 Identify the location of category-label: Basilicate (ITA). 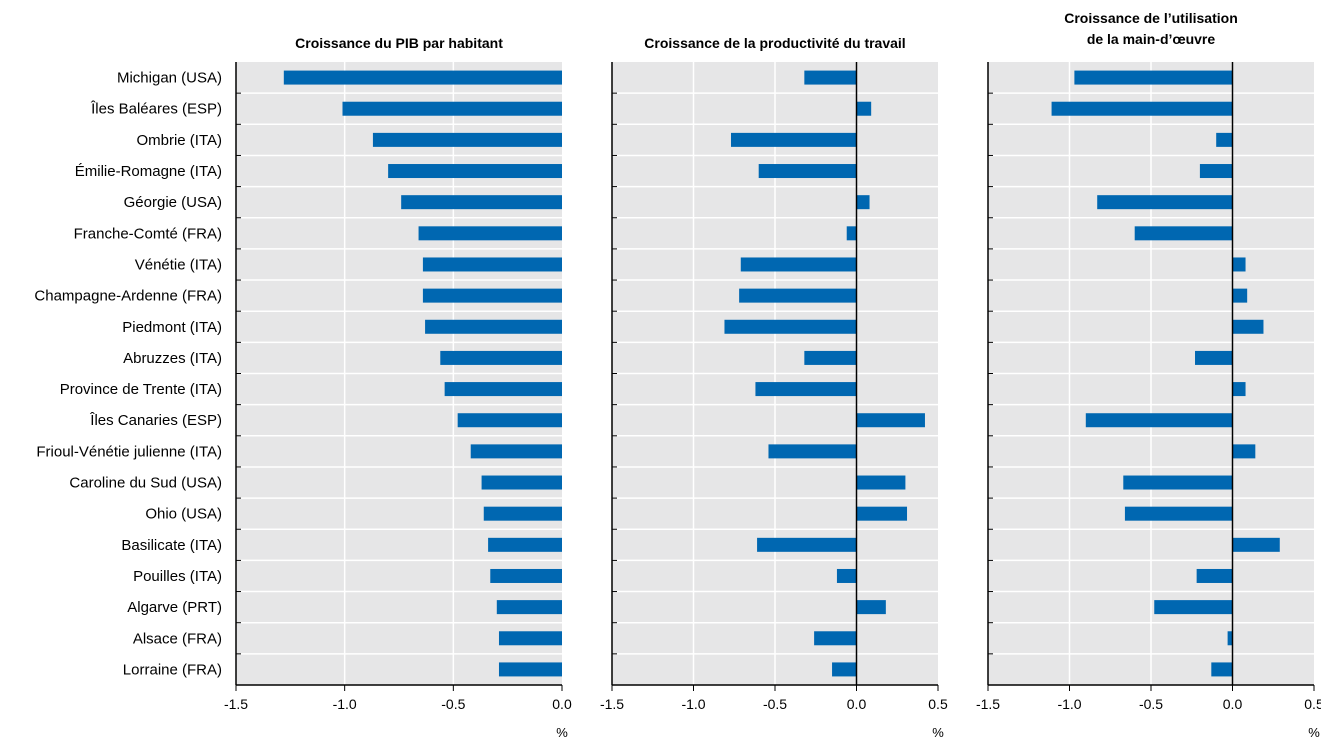
(171, 545).